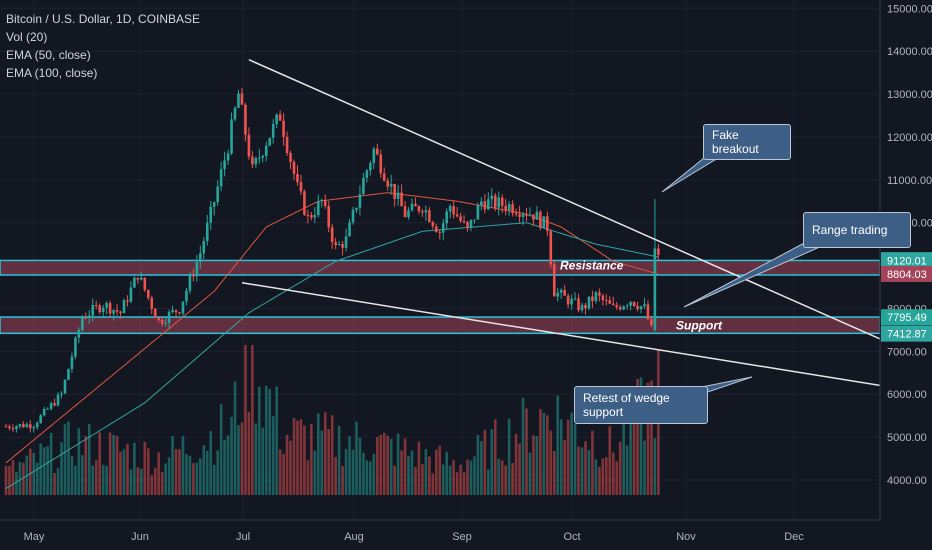  I want to click on price-tag: 9120.01, so click(906, 260).